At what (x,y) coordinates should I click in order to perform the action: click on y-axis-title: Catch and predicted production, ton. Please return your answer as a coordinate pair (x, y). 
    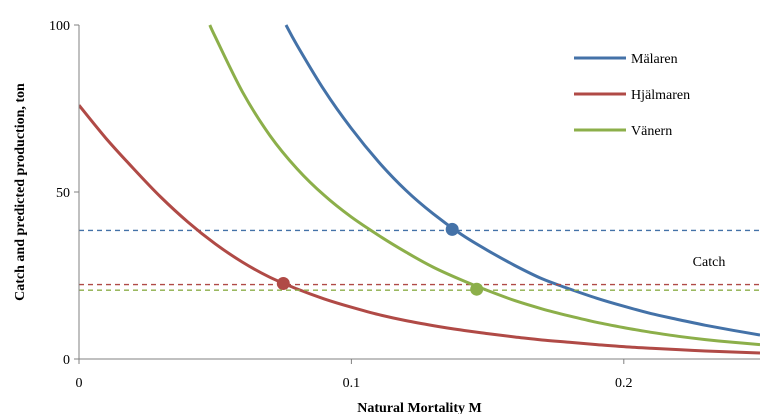
    Looking at the image, I should click on (20, 192).